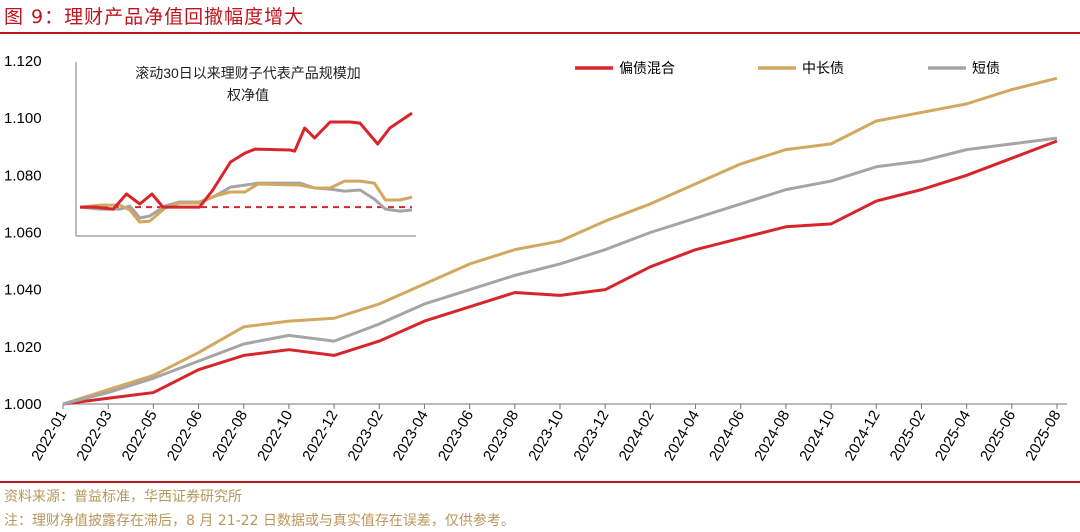 This screenshot has width=1080, height=532. Describe the element at coordinates (772, 436) in the screenshot. I see `x-tick-label: 2024-08` at that location.